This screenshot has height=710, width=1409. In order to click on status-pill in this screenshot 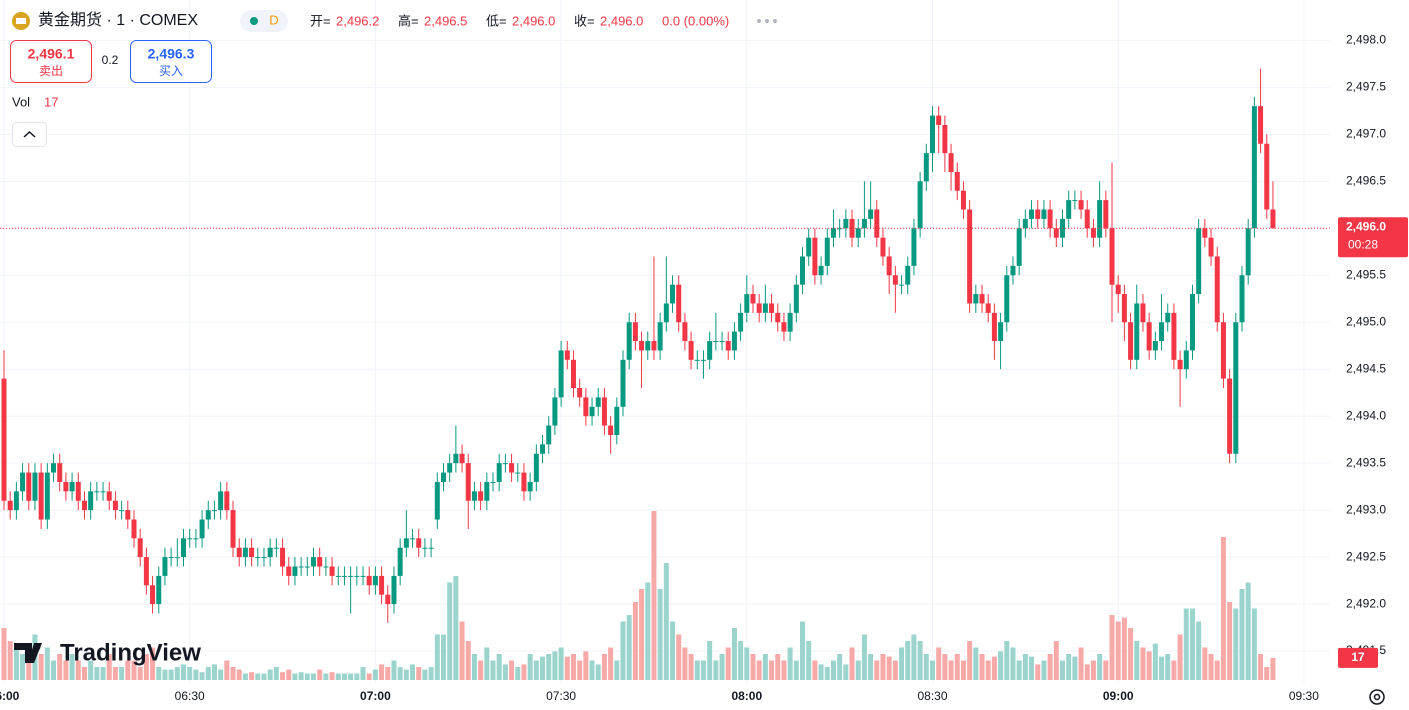, I will do `click(264, 21)`.